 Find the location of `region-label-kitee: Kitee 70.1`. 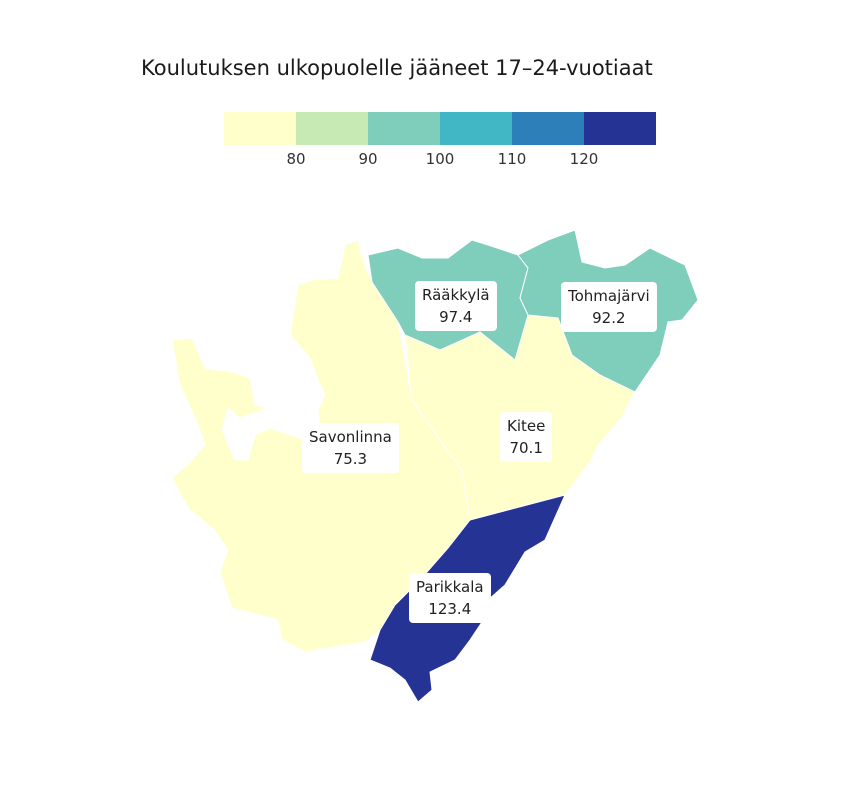

region-label-kitee: Kitee 70.1 is located at coordinates (526, 437).